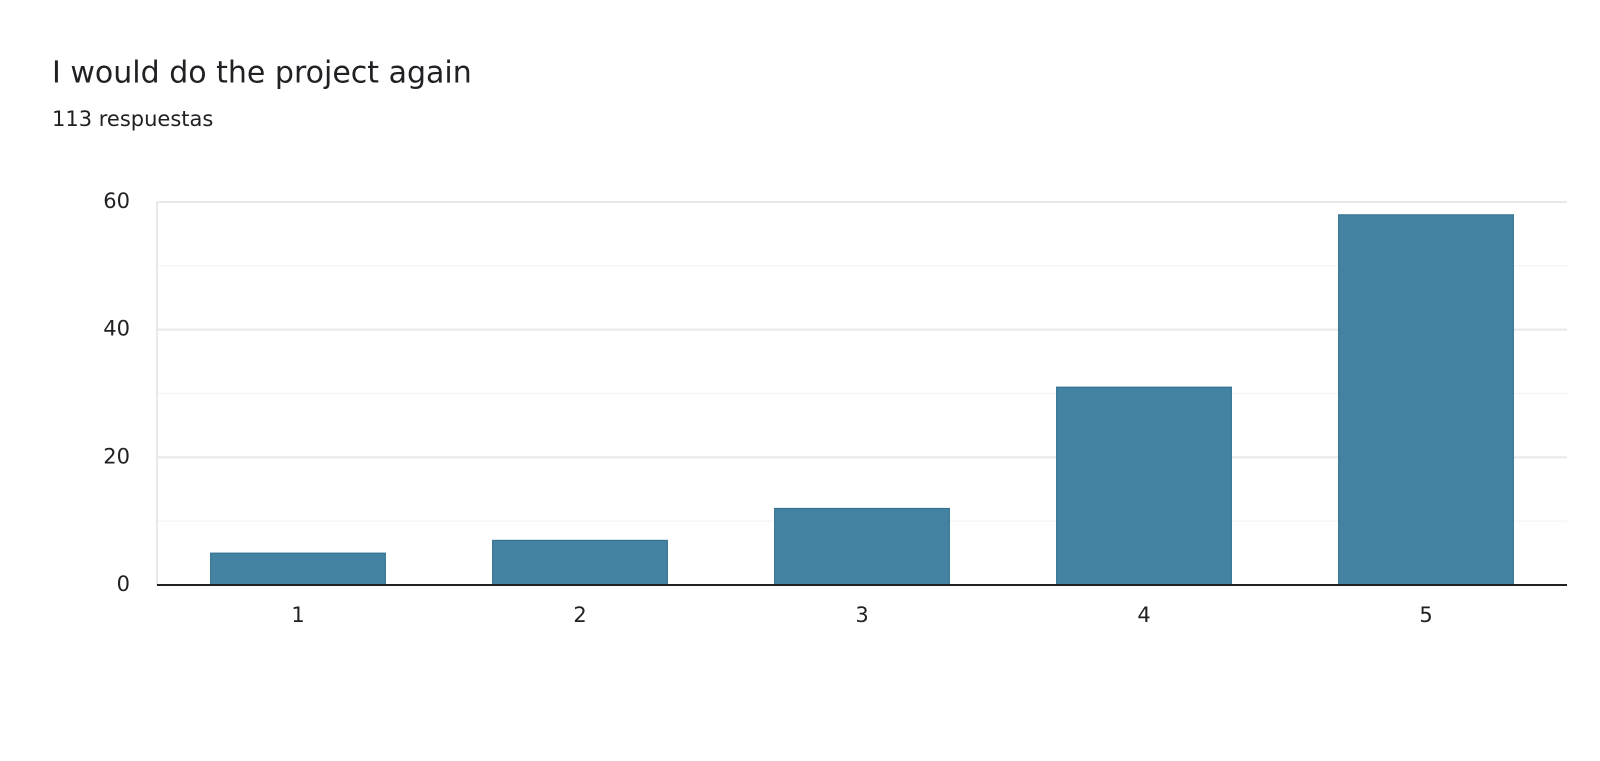  I want to click on chart-subtitle: 113 respuestas, so click(132, 119).